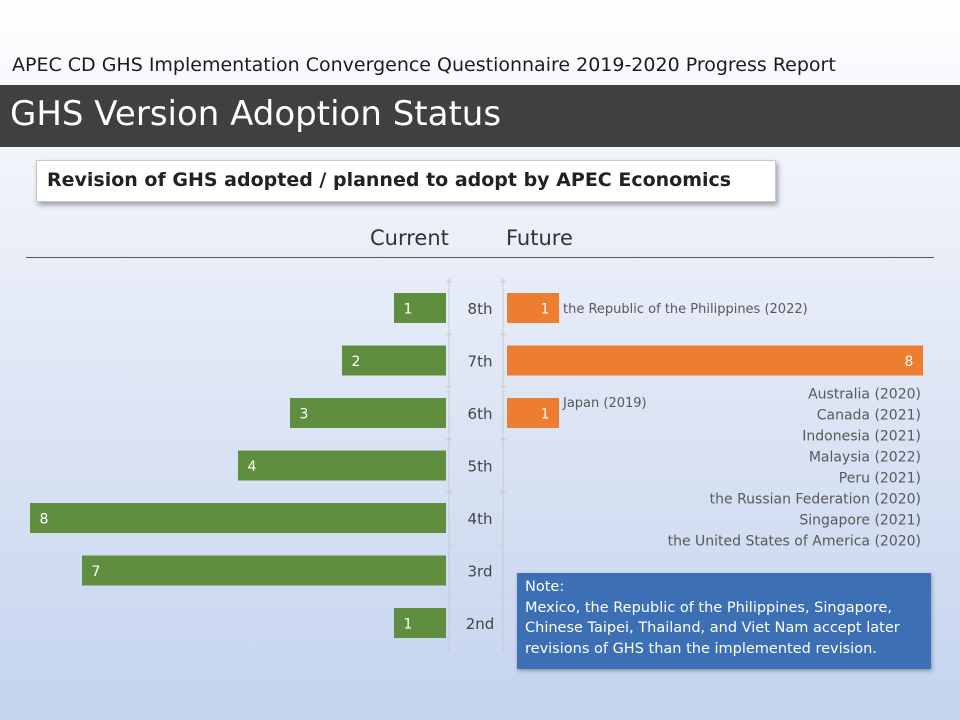 The width and height of the screenshot is (960, 720). I want to click on category-label: 2nd, so click(480, 624).